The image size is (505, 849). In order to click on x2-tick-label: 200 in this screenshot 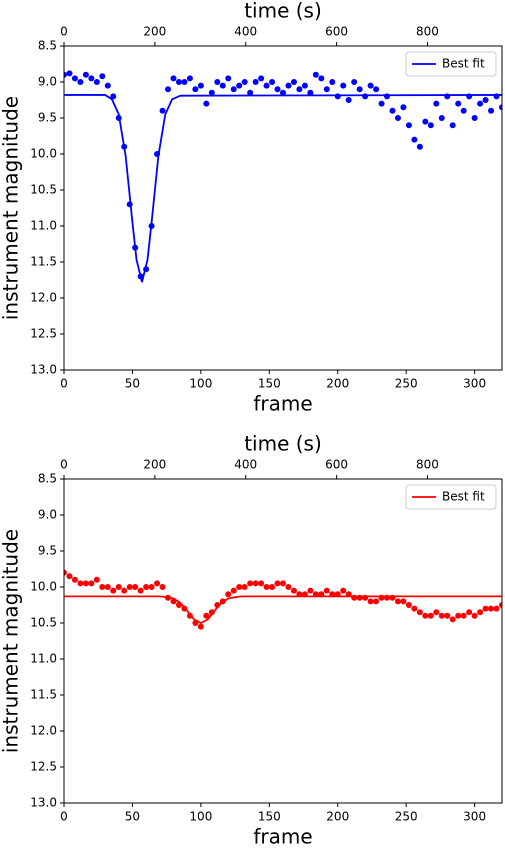, I will do `click(154, 32)`.